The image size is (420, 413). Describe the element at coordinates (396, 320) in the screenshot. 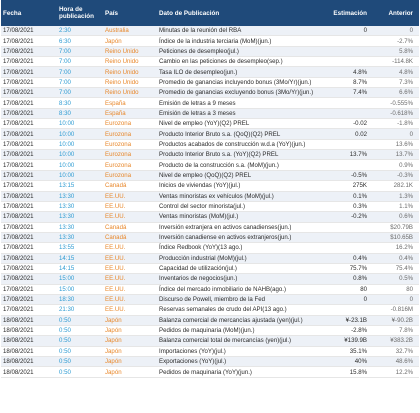

I see `cell-anterior: ¥-90.2B` at that location.